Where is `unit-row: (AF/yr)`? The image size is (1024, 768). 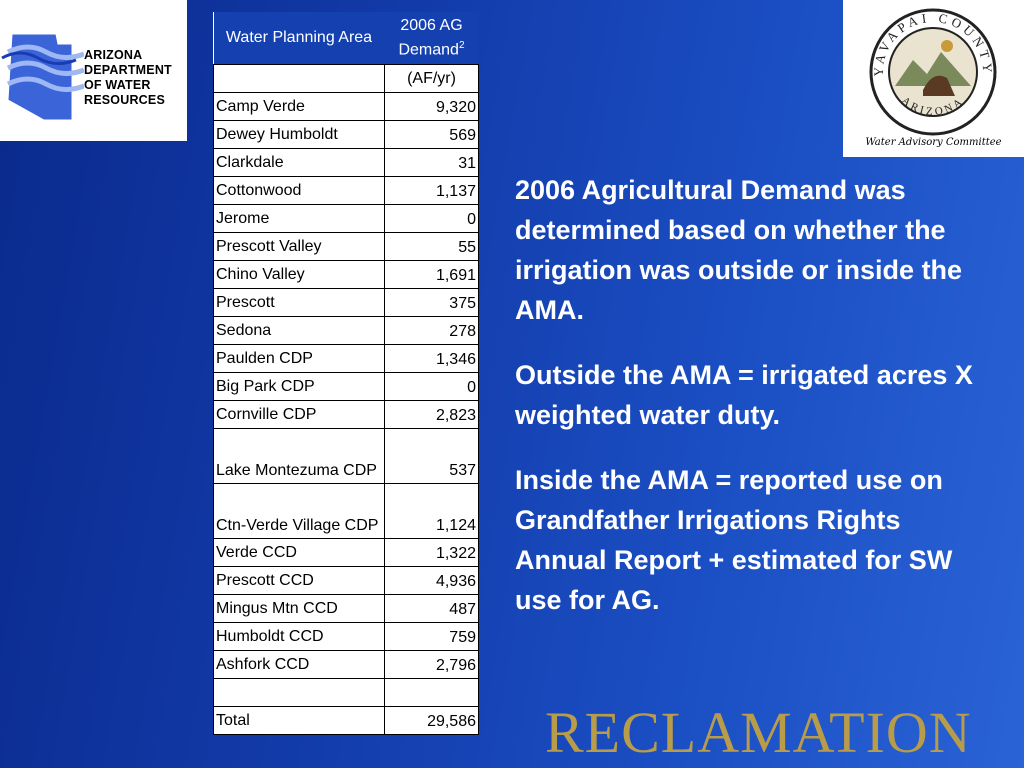
unit-row: (AF/yr) is located at coordinates (346, 79).